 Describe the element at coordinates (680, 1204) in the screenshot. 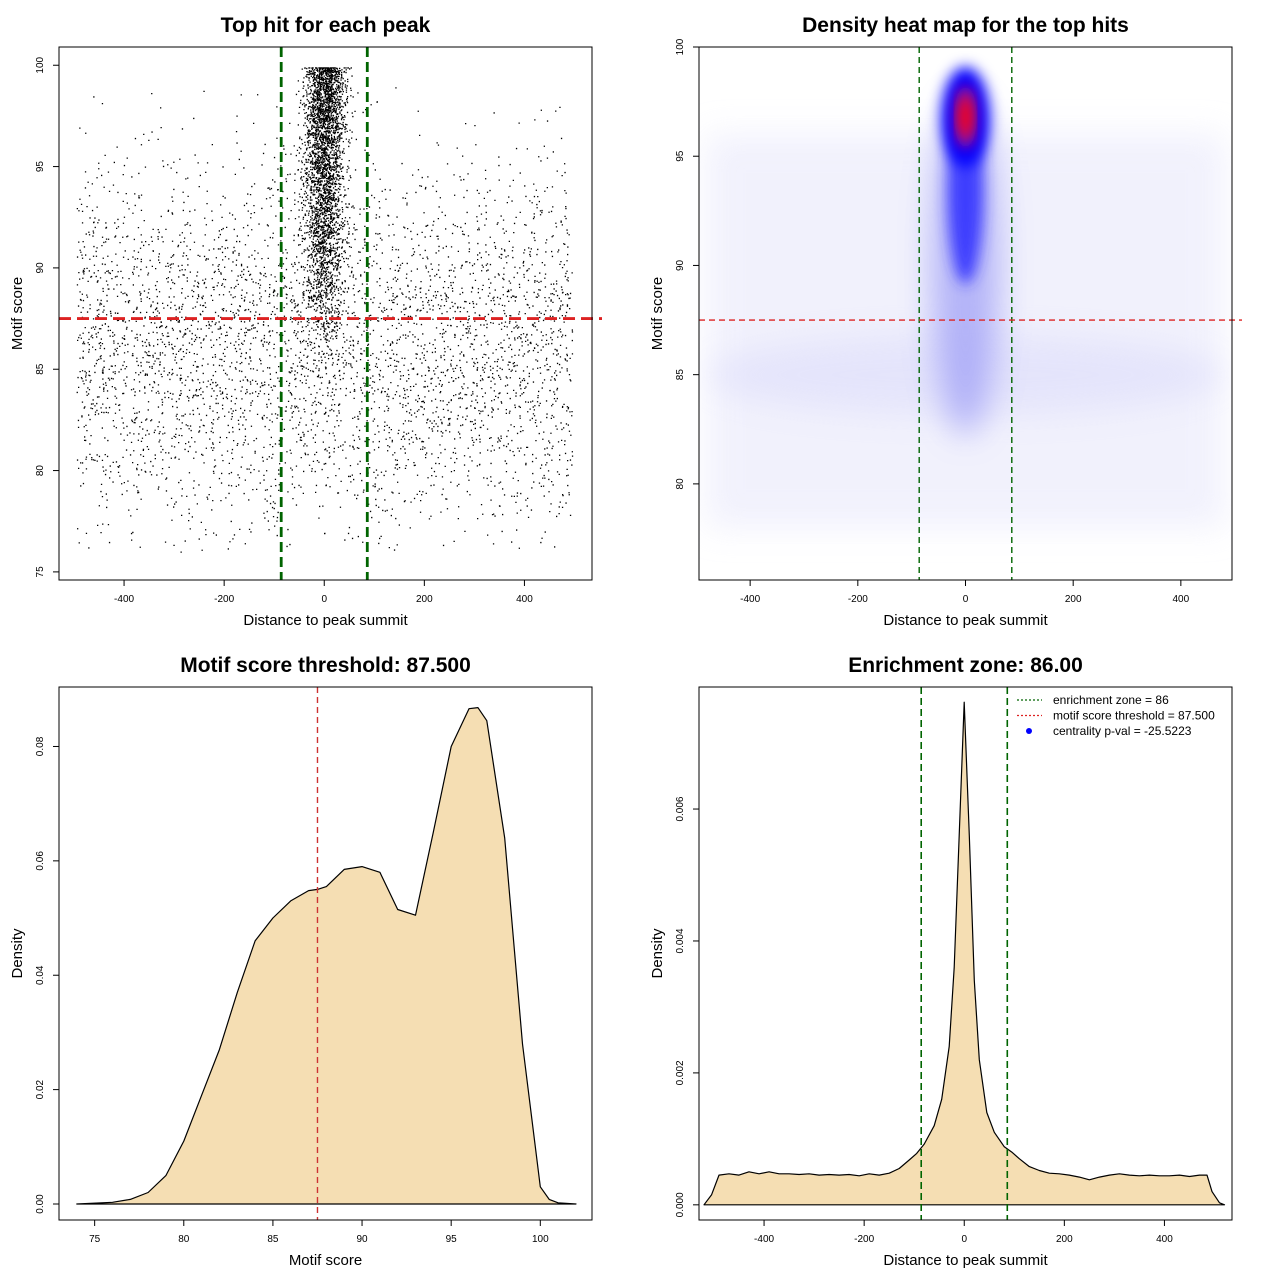

I see `y-tick-label: 0.000` at that location.